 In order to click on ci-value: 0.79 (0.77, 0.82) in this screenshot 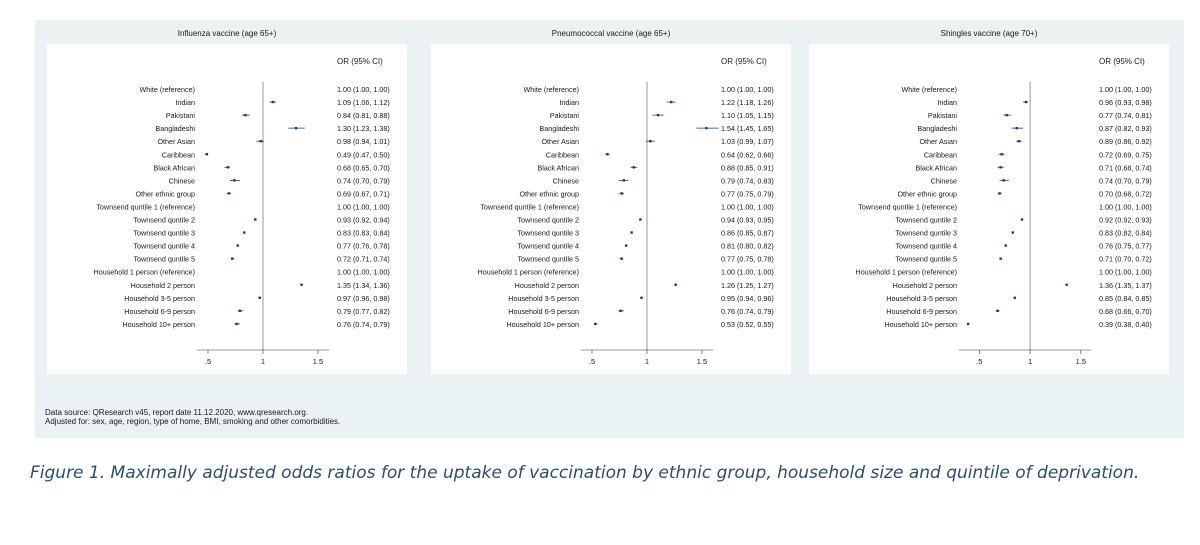, I will do `click(363, 311)`.